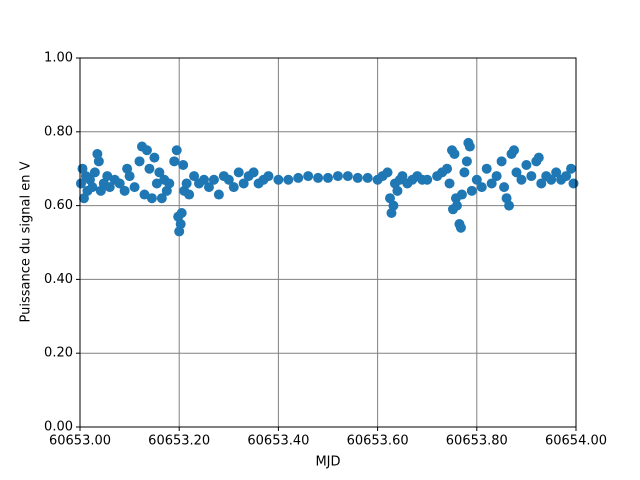  Describe the element at coordinates (179, 441) in the screenshot. I see `x-tick-label: 60653.20` at that location.